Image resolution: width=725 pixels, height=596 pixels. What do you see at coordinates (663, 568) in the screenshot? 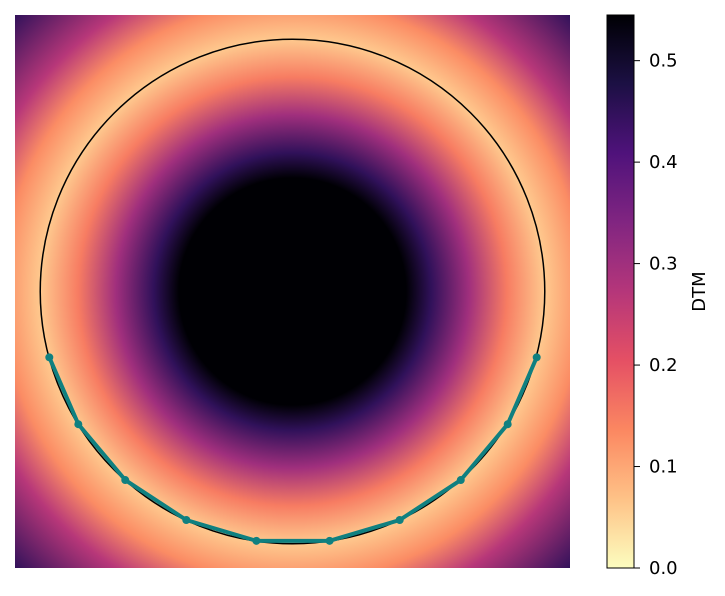
I see `colorbar-tick-label: 0.0` at bounding box center [663, 568].